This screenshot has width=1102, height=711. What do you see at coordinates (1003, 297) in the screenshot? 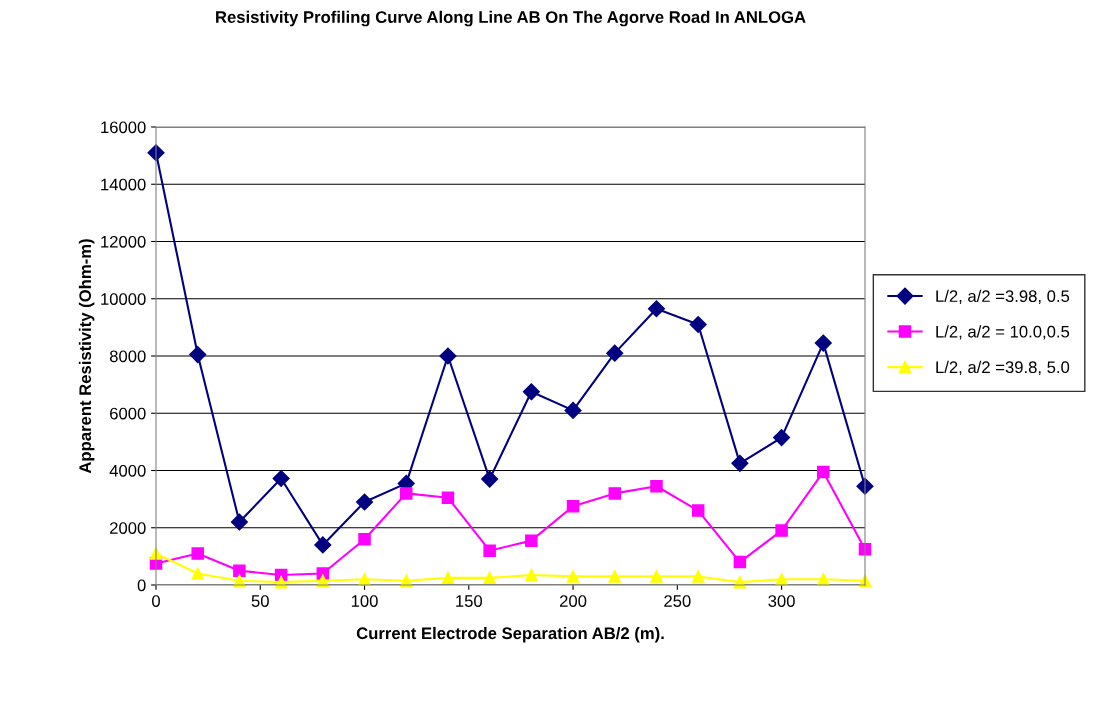
I see `legend-label: L/2, a/2 =3.98, 0.5` at bounding box center [1003, 297].